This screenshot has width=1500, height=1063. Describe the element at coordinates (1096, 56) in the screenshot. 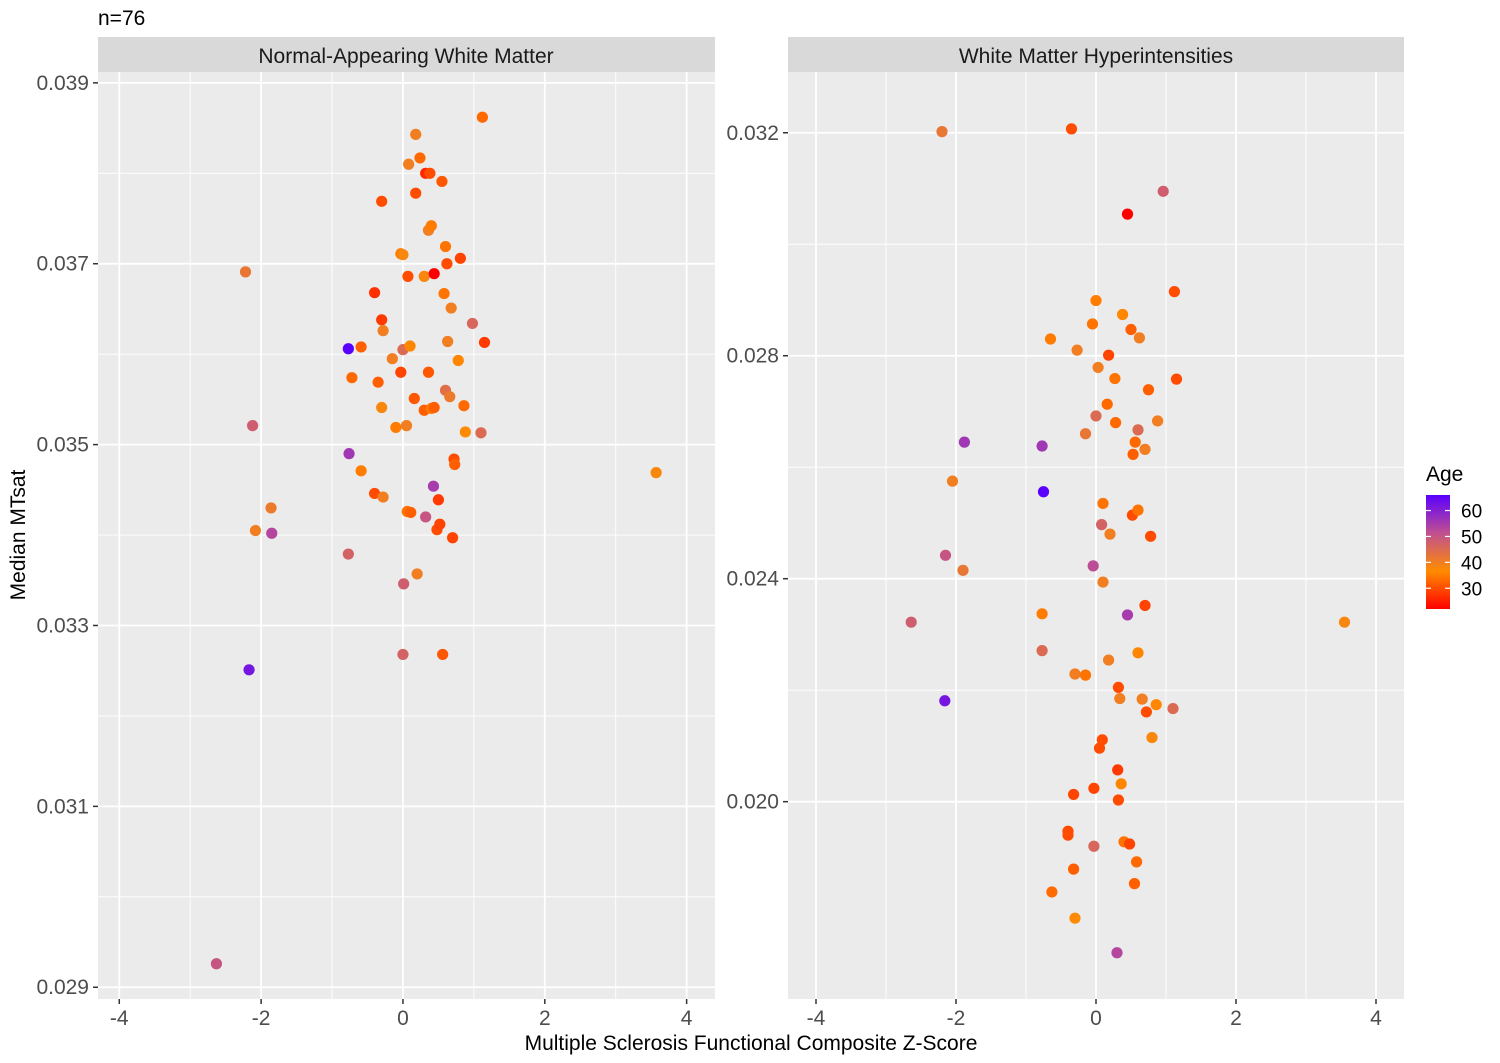

I see `strip-label: White Matter Hyperintensities` at that location.